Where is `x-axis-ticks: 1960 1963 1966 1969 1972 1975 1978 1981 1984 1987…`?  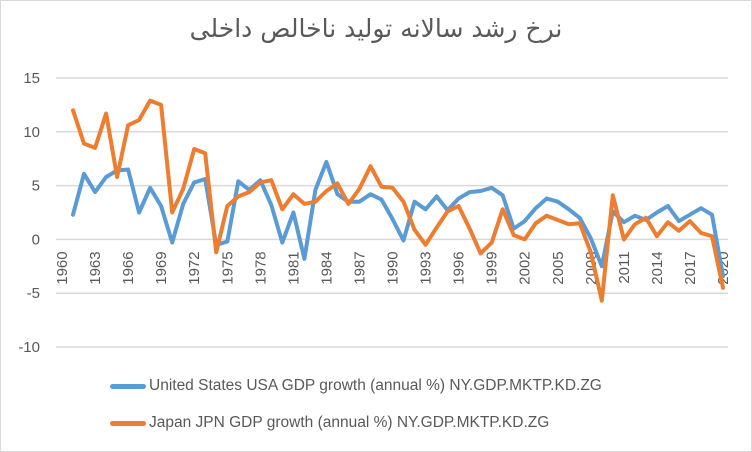 x-axis-ticks: 1960 1963 1966 1969 1972 1975 1978 1981 1984 1987… is located at coordinates (393, 267).